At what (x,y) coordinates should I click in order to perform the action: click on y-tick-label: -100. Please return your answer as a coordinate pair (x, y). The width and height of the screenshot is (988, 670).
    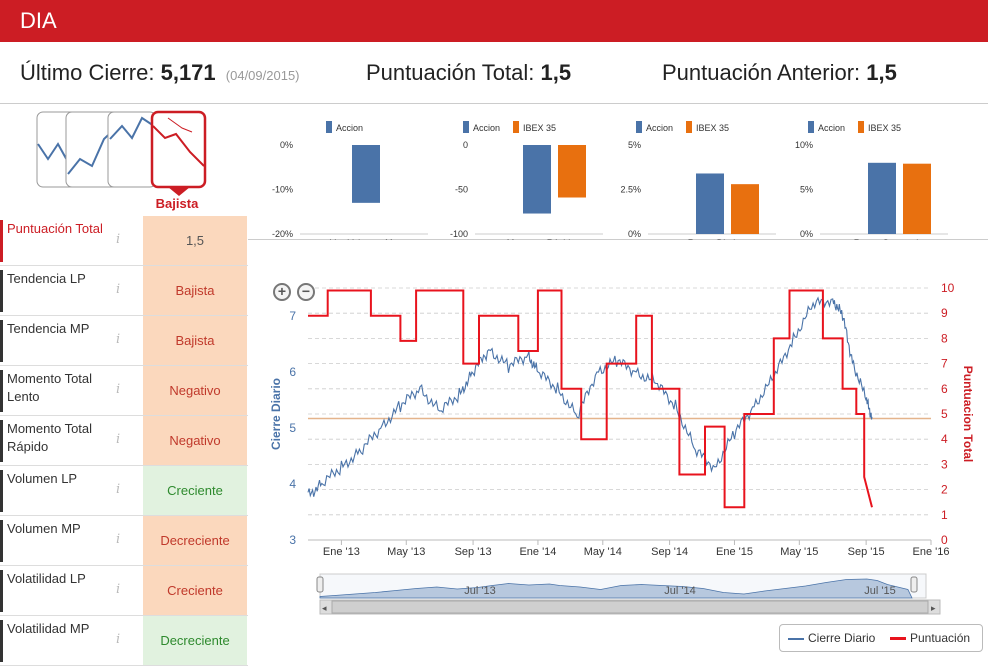
    Looking at the image, I should click on (459, 234).